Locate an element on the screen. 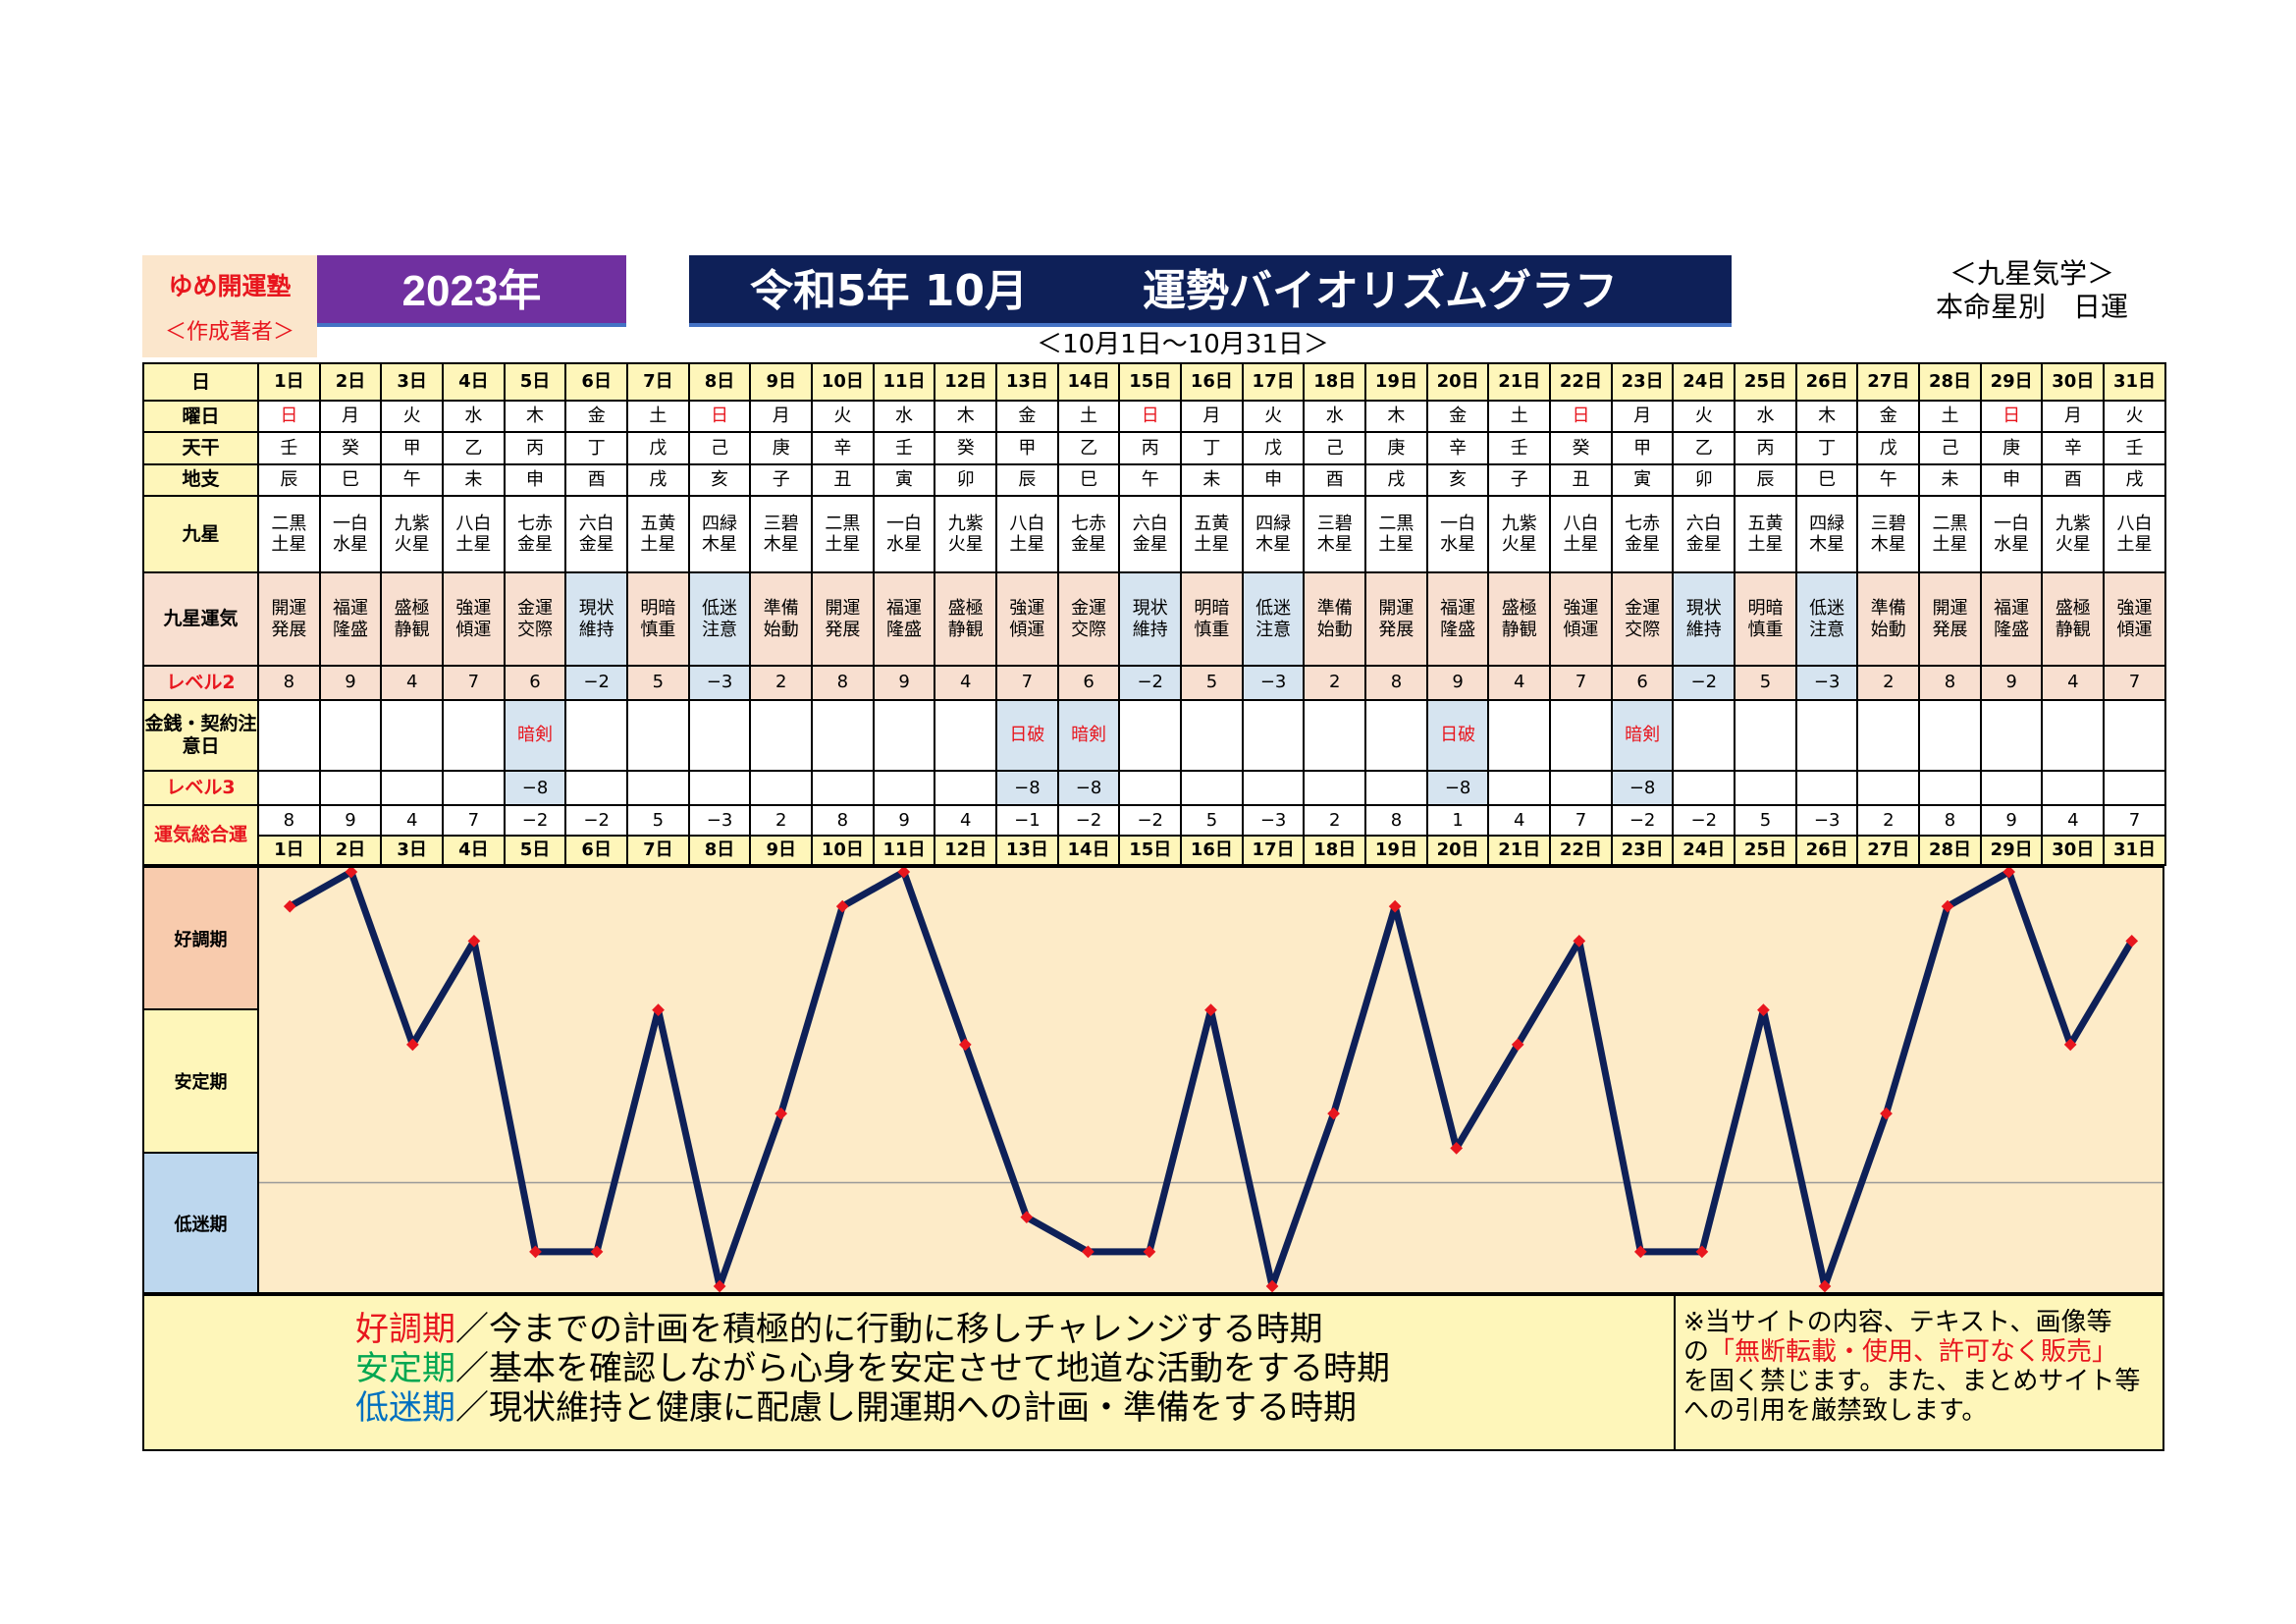 The height and width of the screenshot is (1624, 2296). row-label-weekday: 曜日 is located at coordinates (200, 417).